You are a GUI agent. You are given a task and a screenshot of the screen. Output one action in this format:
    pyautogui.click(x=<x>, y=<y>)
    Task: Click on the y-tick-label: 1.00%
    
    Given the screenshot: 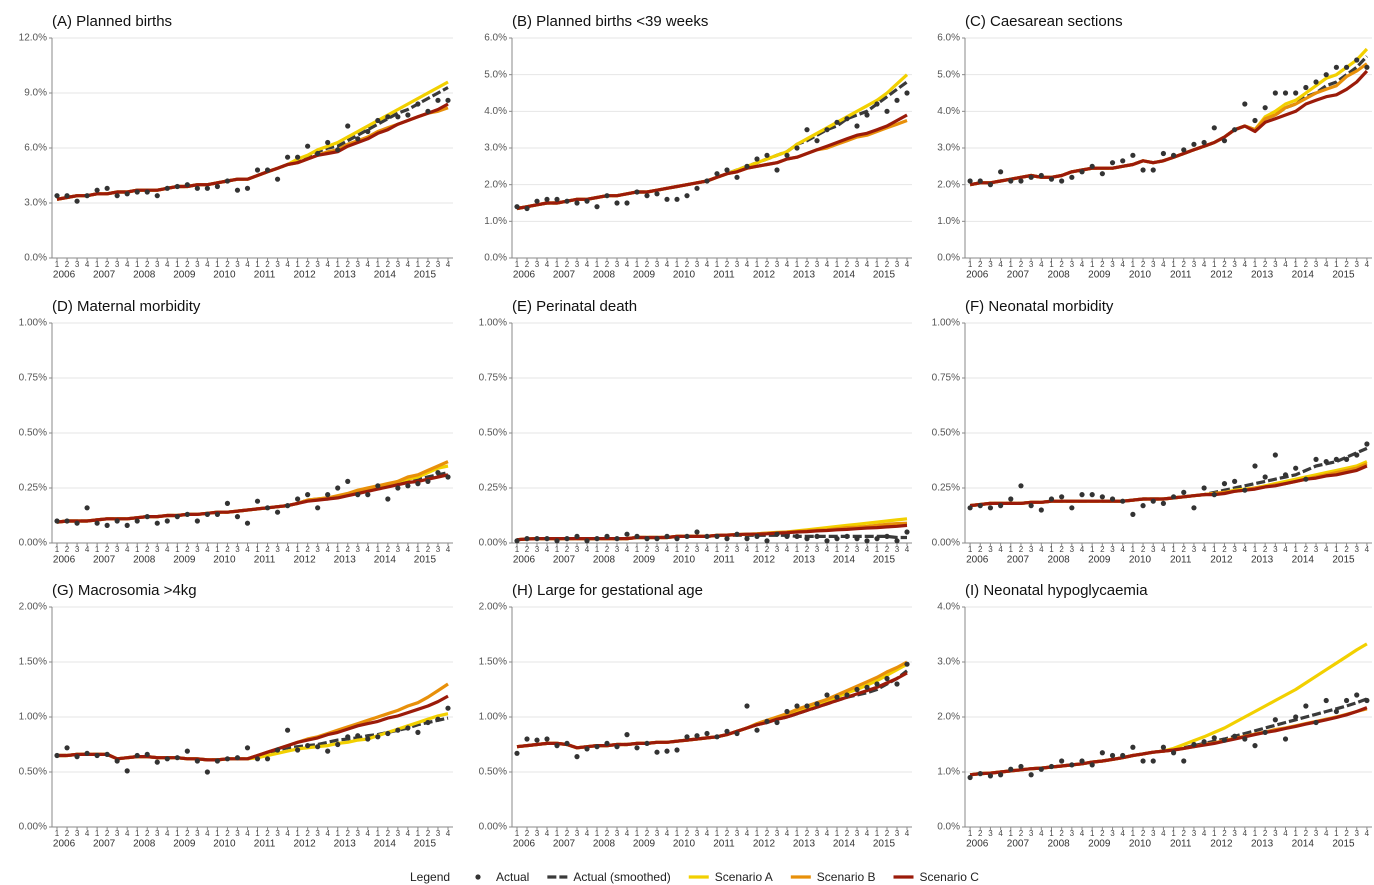 What is the action you would take?
    pyautogui.click(x=33, y=323)
    